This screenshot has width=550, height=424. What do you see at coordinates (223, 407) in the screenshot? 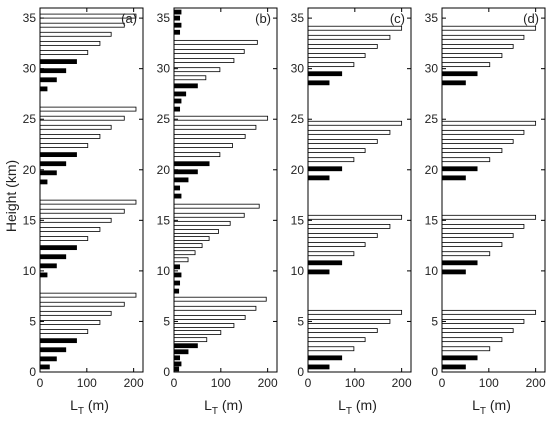
I see `x-axis-label: LT (m)` at bounding box center [223, 407].